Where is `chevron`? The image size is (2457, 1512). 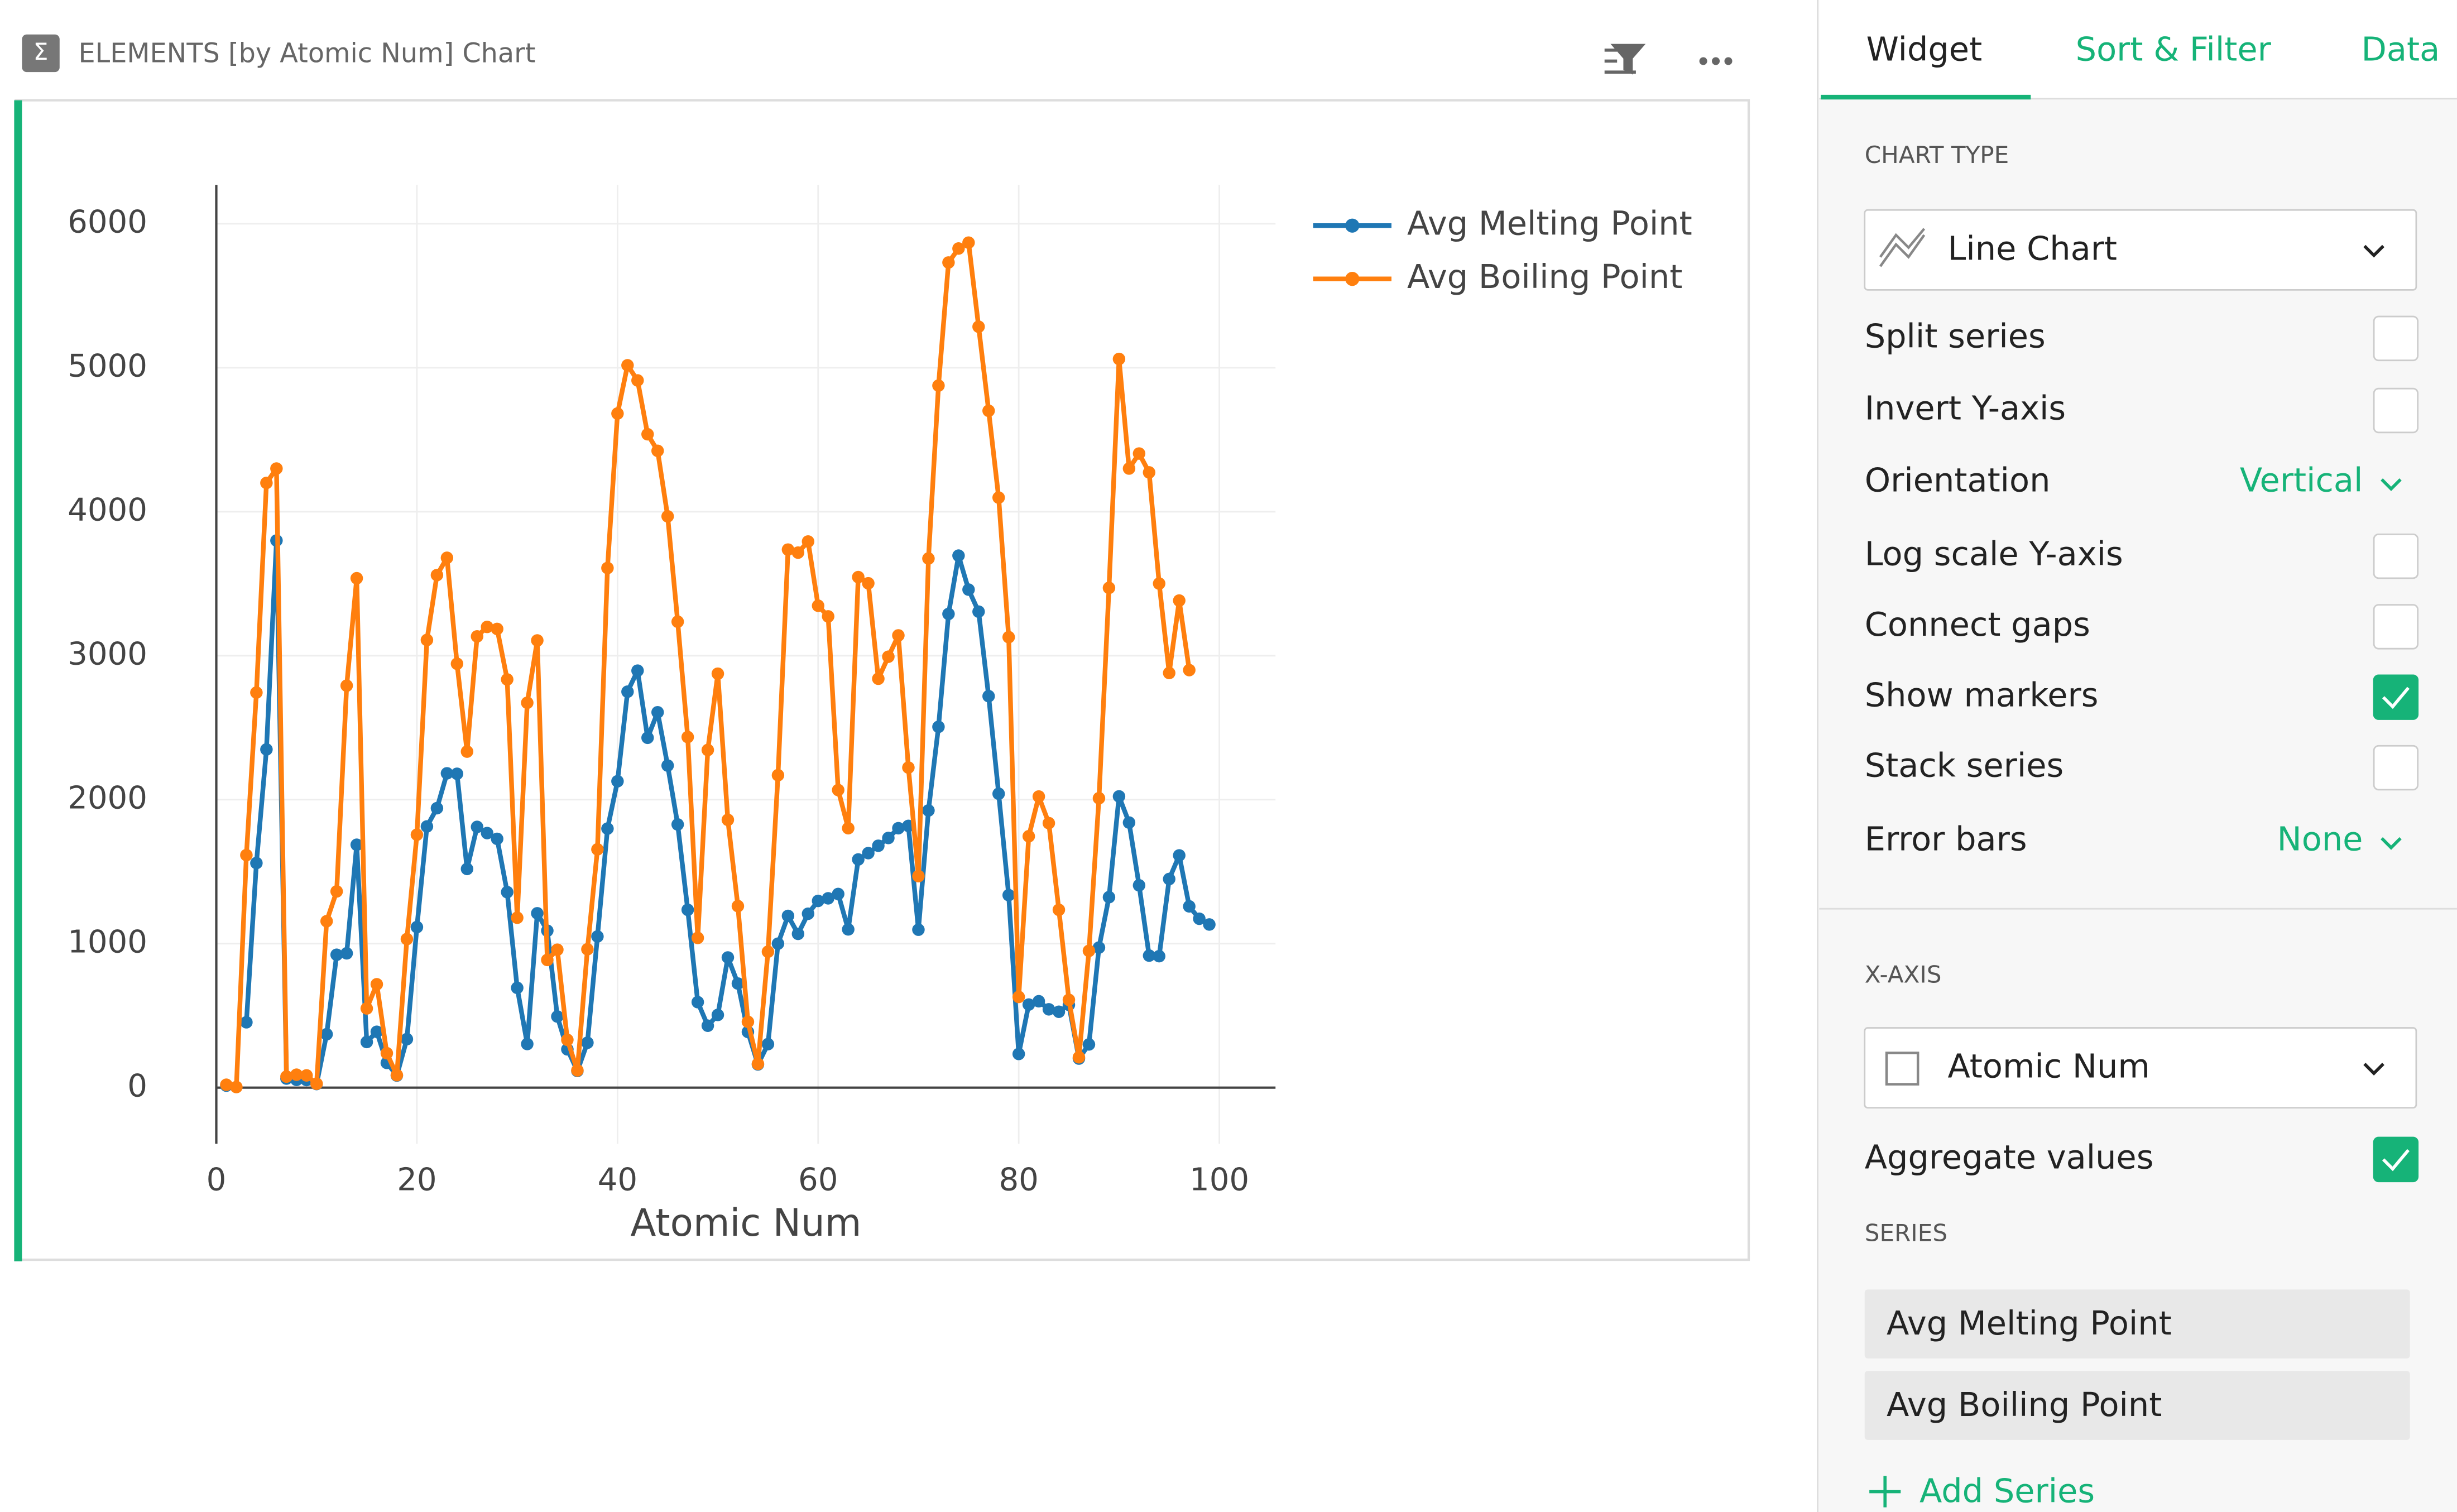
chevron is located at coordinates (2391, 484).